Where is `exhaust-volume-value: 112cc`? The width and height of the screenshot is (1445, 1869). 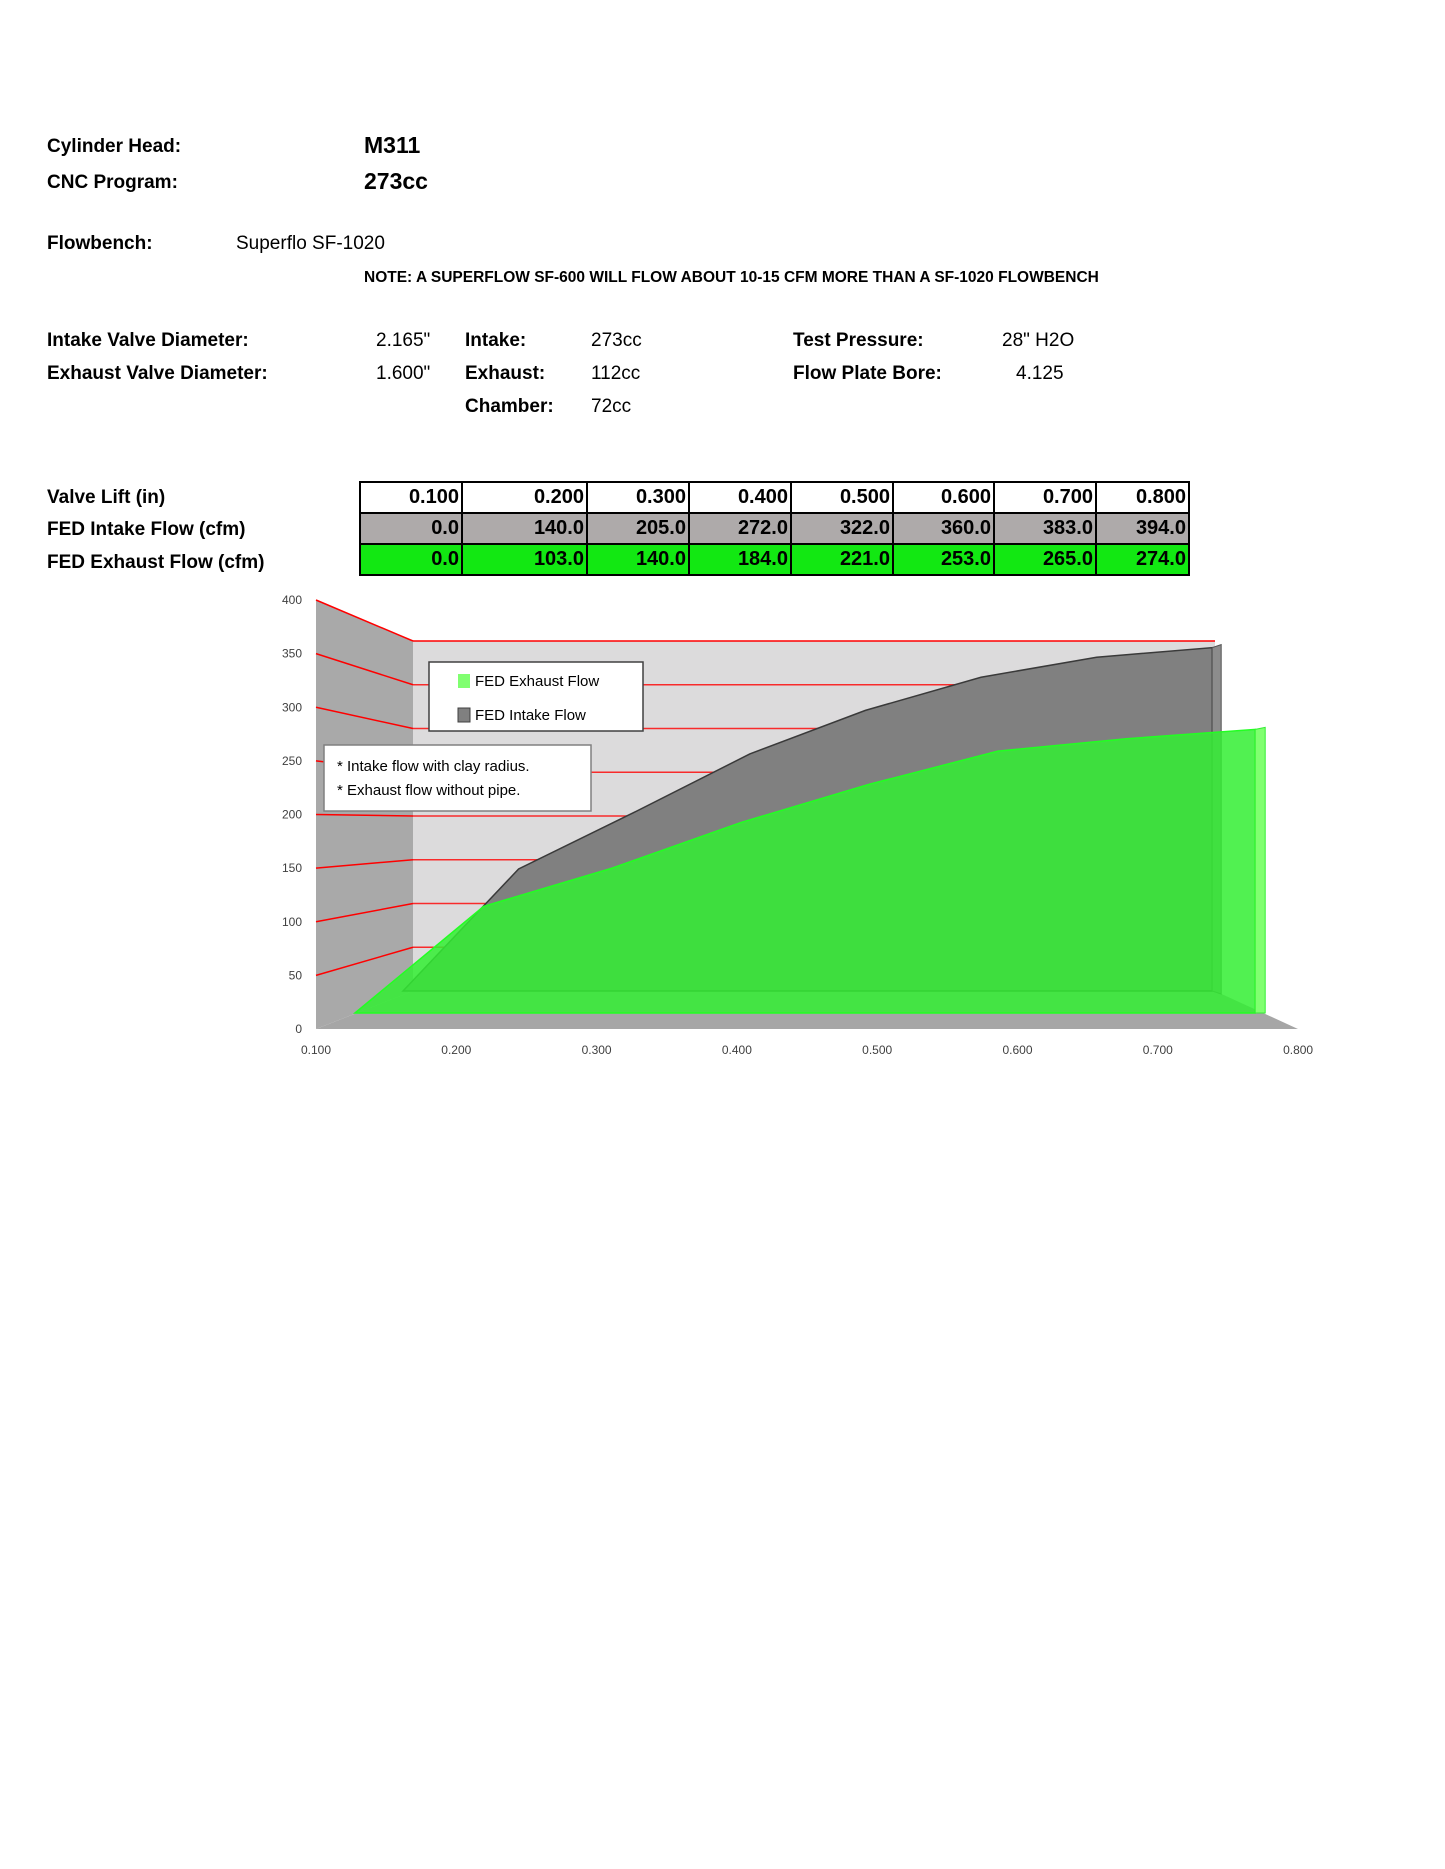 exhaust-volume-value: 112cc is located at coordinates (616, 373).